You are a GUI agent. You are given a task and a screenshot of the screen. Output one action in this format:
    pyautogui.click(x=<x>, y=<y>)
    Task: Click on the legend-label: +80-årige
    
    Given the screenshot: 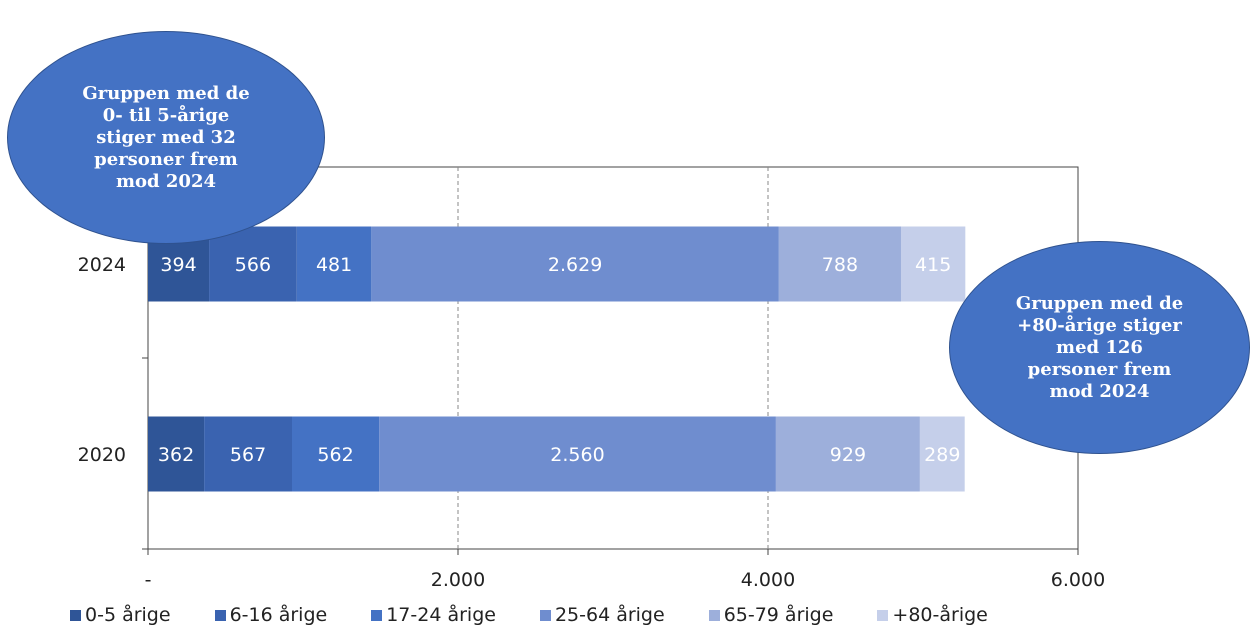 What is the action you would take?
    pyautogui.click(x=940, y=615)
    